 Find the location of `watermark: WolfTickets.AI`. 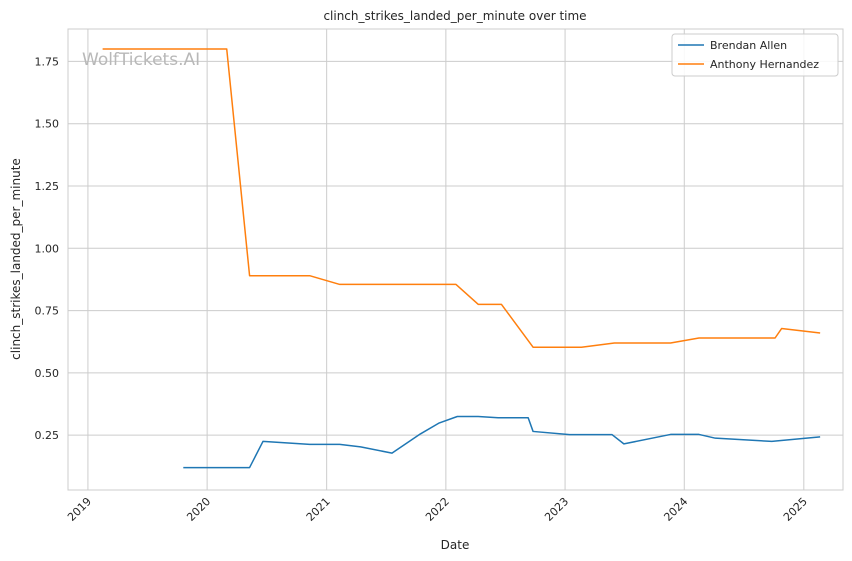

watermark: WolfTickets.AI is located at coordinates (141, 60).